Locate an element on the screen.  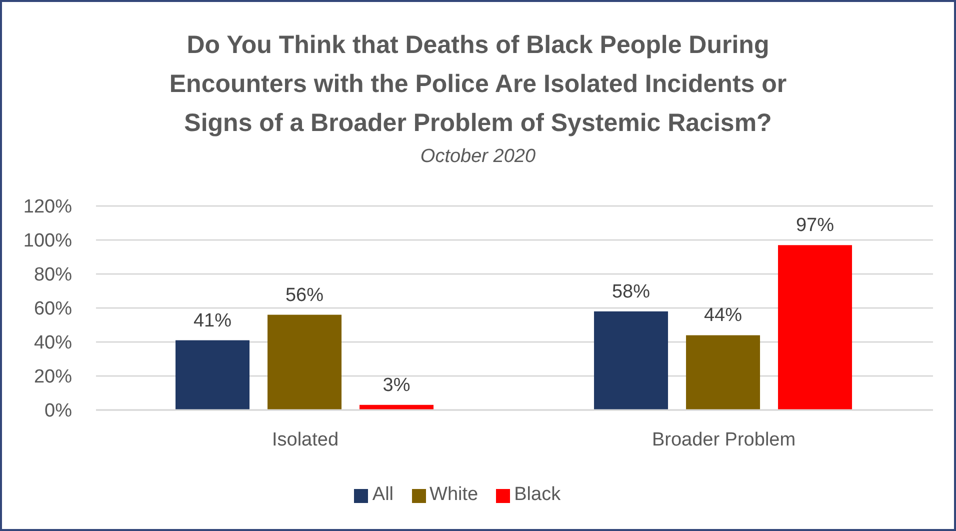
y-tick-label: 40% is located at coordinates (53, 343).